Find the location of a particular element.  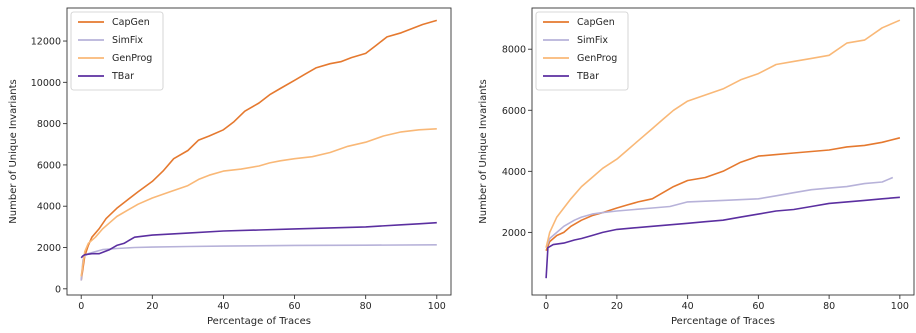

y-tick-label: 10000 is located at coordinates (46, 83).